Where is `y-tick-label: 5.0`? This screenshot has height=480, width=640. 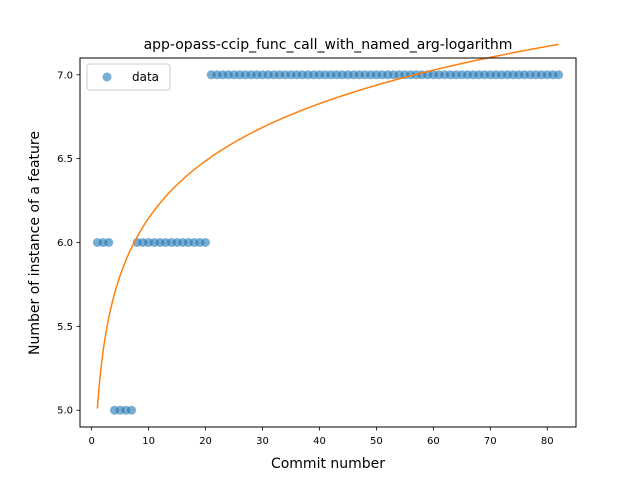
y-tick-label: 5.0 is located at coordinates (65, 411).